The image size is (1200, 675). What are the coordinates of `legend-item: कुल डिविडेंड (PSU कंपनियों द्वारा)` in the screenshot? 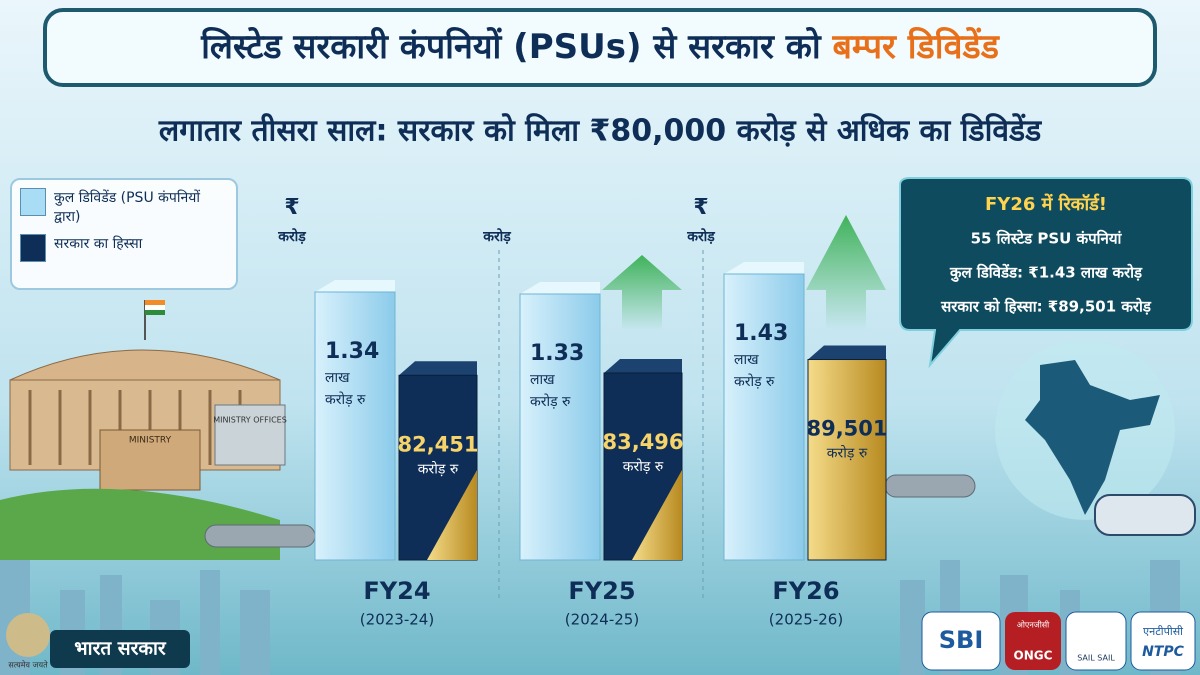 It's located at (124, 207).